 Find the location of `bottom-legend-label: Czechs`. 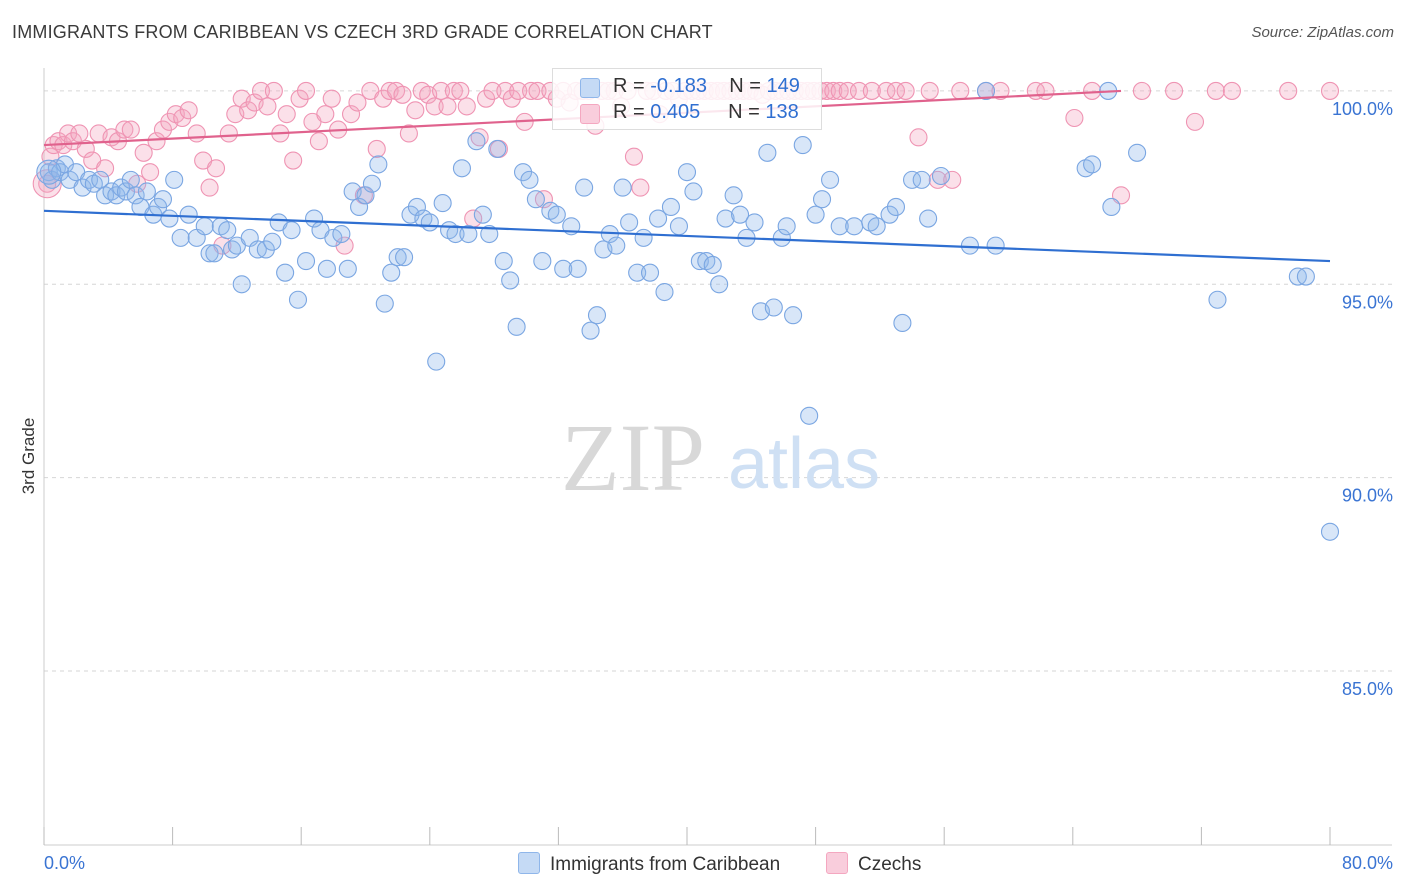

bottom-legend-label: Czechs is located at coordinates (890, 864).